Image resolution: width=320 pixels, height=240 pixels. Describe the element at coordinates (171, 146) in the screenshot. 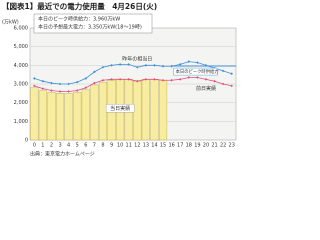

I see `x-tick-label: 16` at that location.